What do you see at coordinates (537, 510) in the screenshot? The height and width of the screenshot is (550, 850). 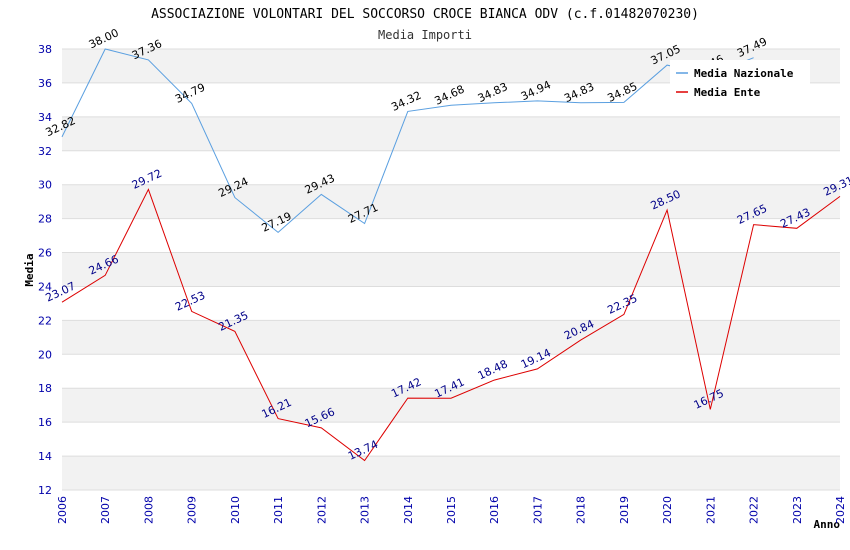 I see `x-tick-label: 2017` at bounding box center [537, 510].